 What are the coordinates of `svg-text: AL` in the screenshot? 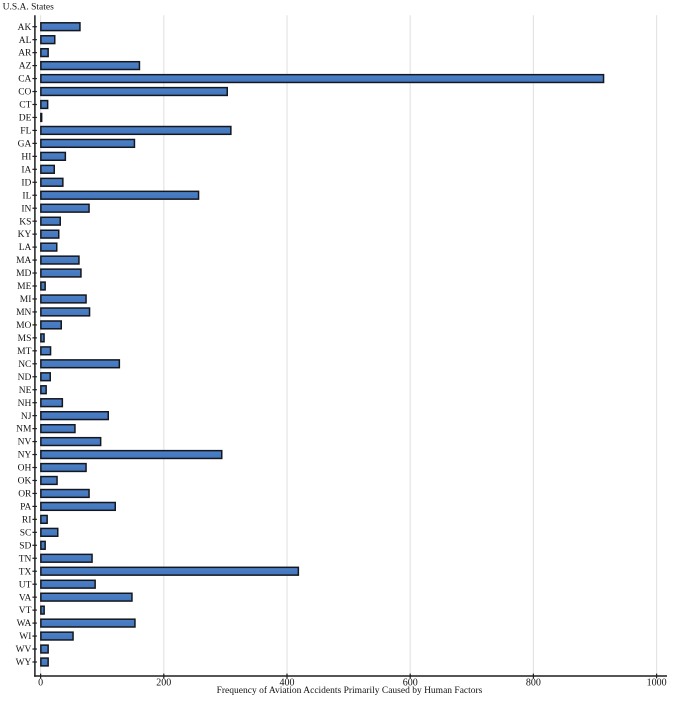 It's located at (25, 41).